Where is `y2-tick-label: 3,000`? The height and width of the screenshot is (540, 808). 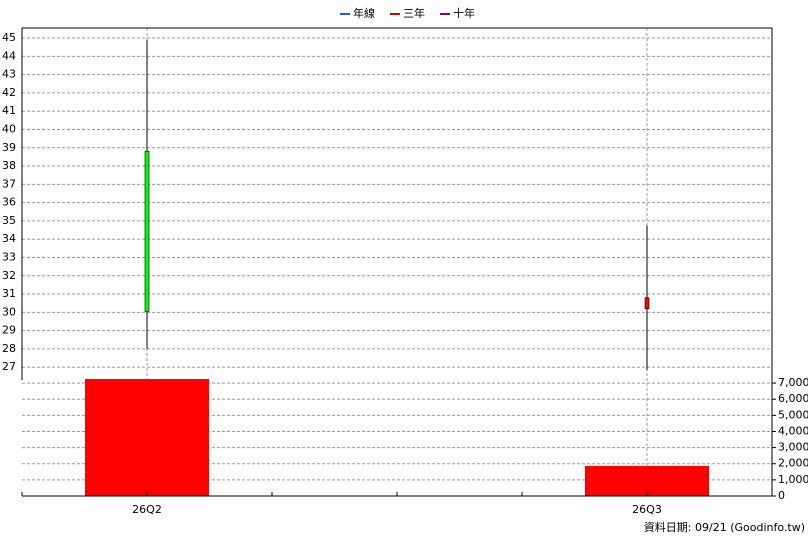 y2-tick-label: 3,000 is located at coordinates (793, 447).